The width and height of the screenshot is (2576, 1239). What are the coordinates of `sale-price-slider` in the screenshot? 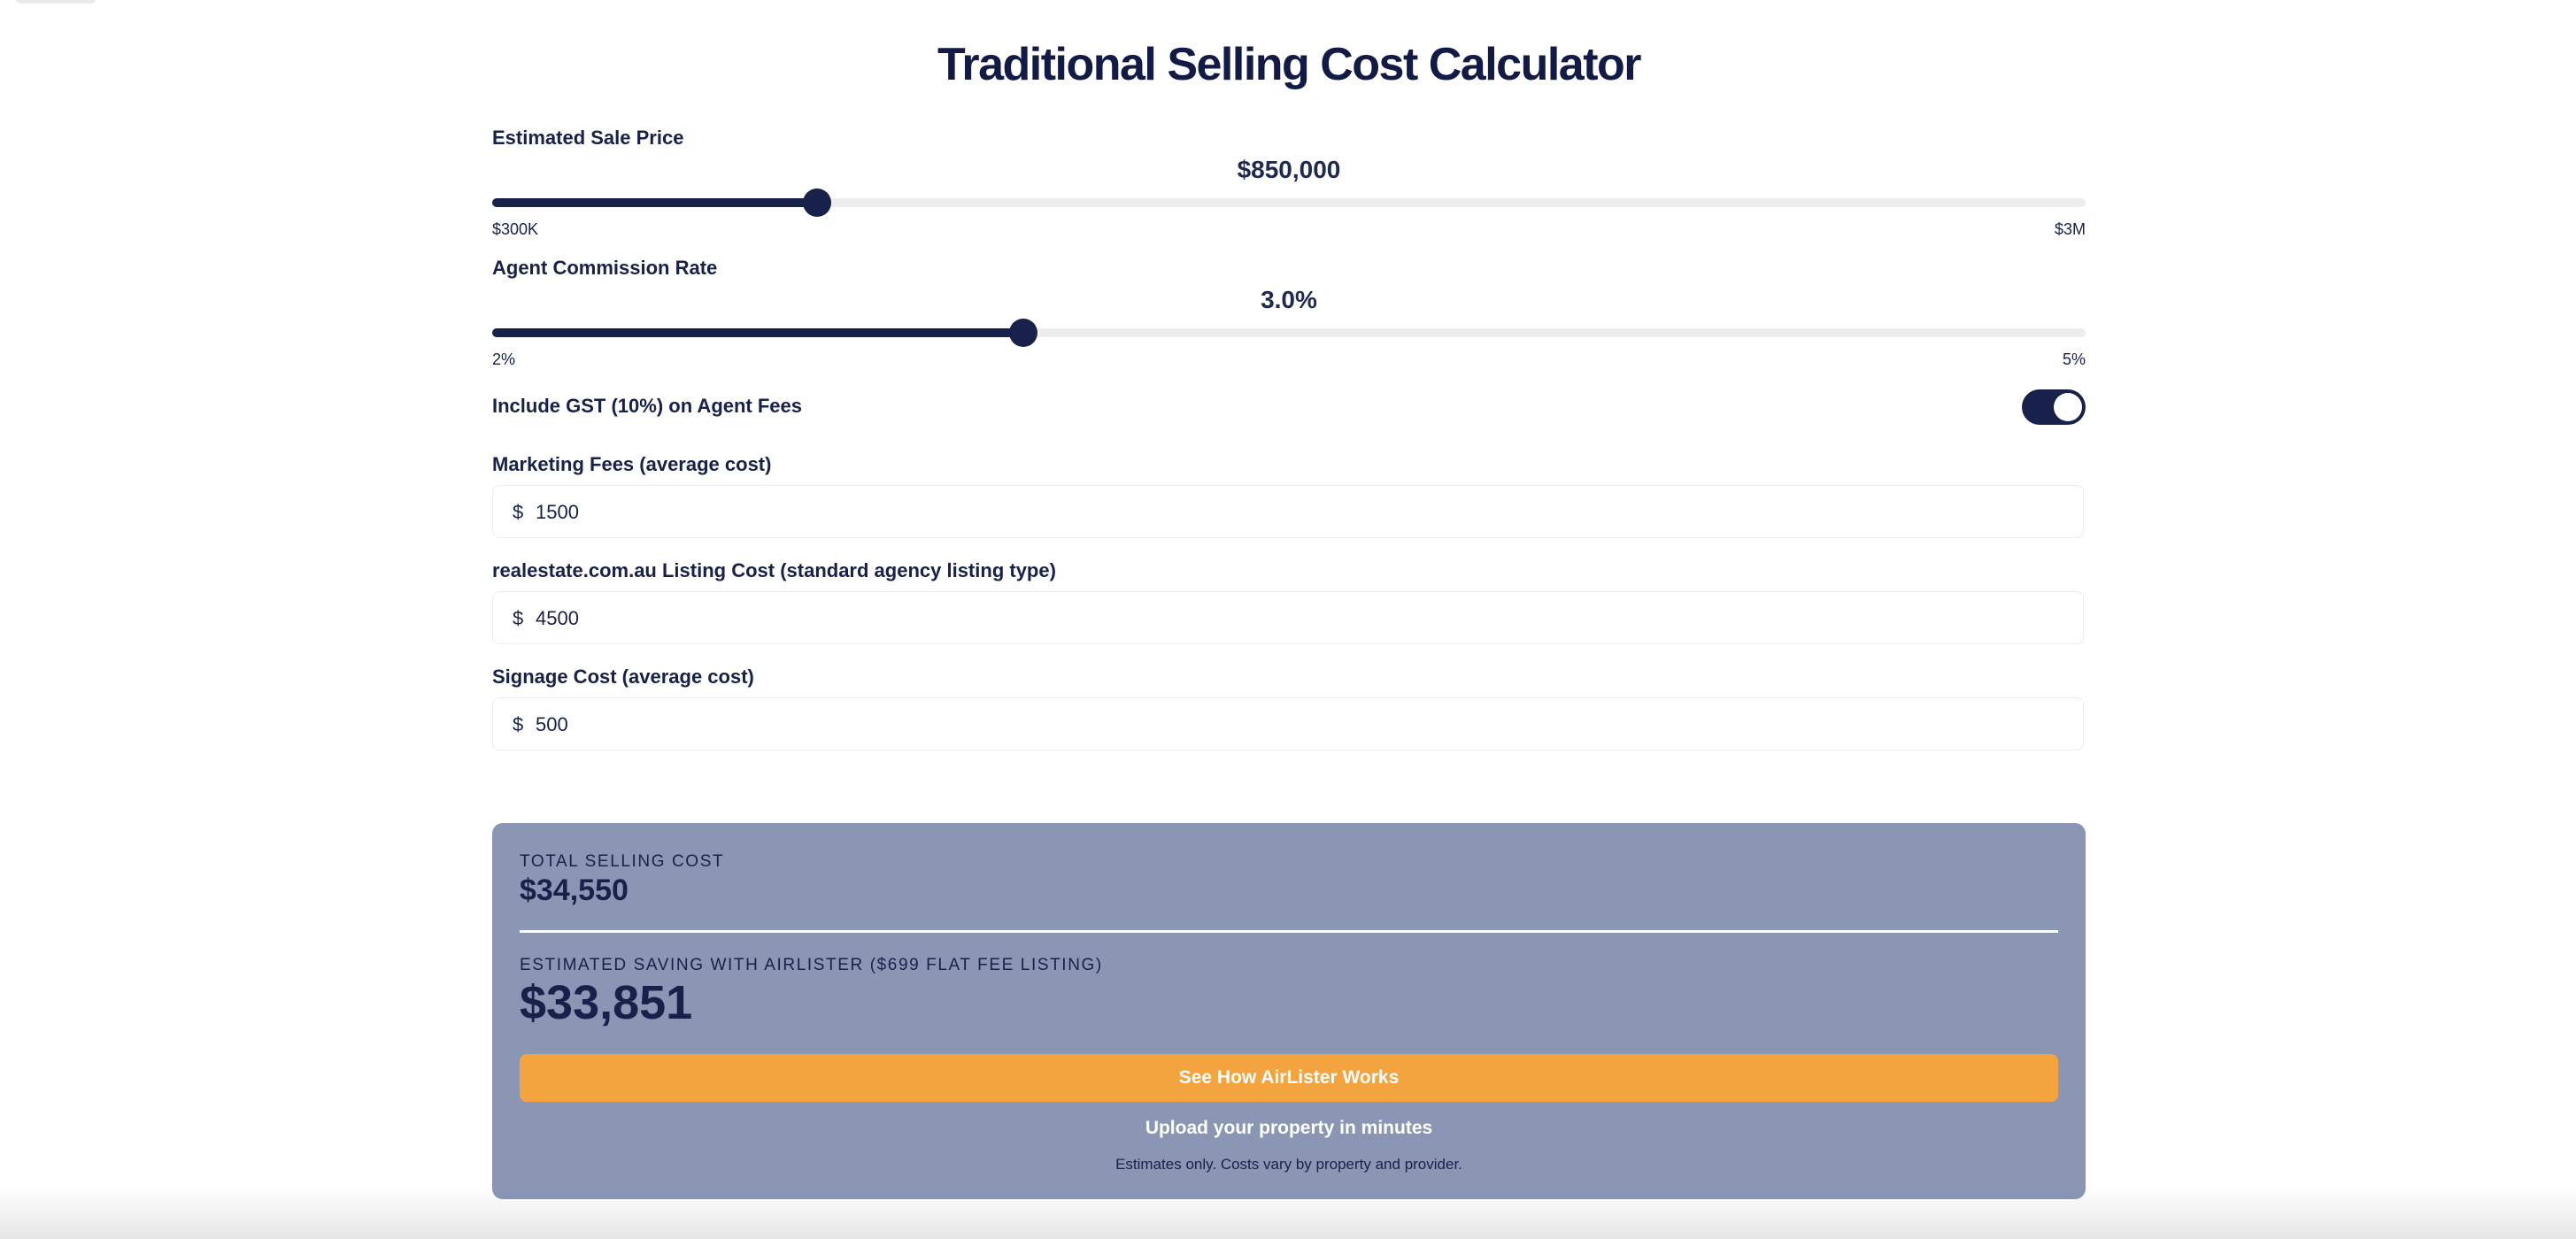 It's located at (1289, 203).